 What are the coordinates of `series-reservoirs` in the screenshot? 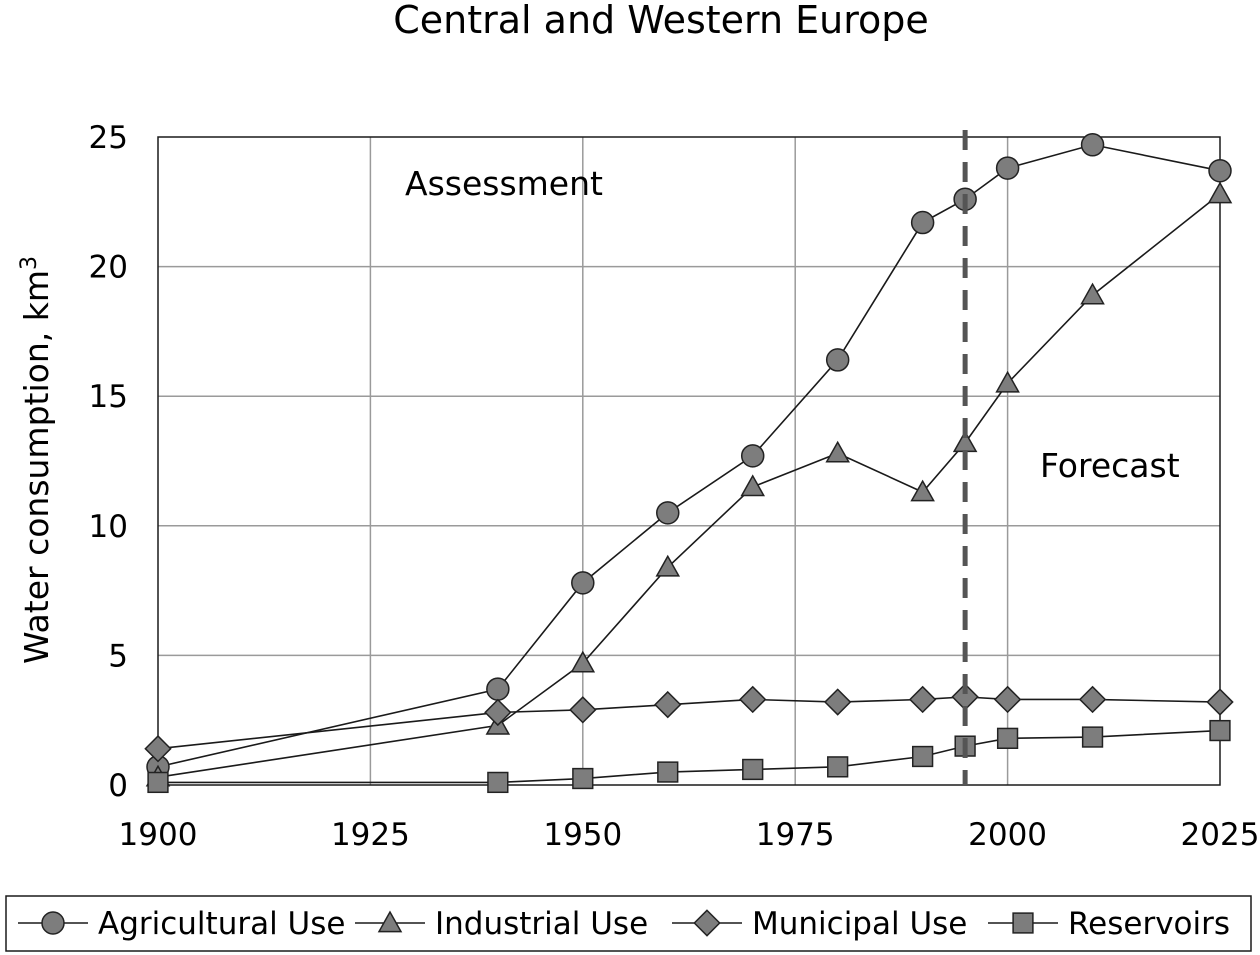 It's located at (689, 756).